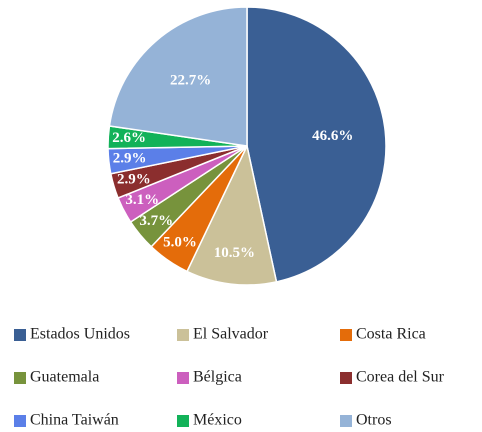 The image size is (482, 432). What do you see at coordinates (74, 420) in the screenshot?
I see `legend-label: China Taiwán` at bounding box center [74, 420].